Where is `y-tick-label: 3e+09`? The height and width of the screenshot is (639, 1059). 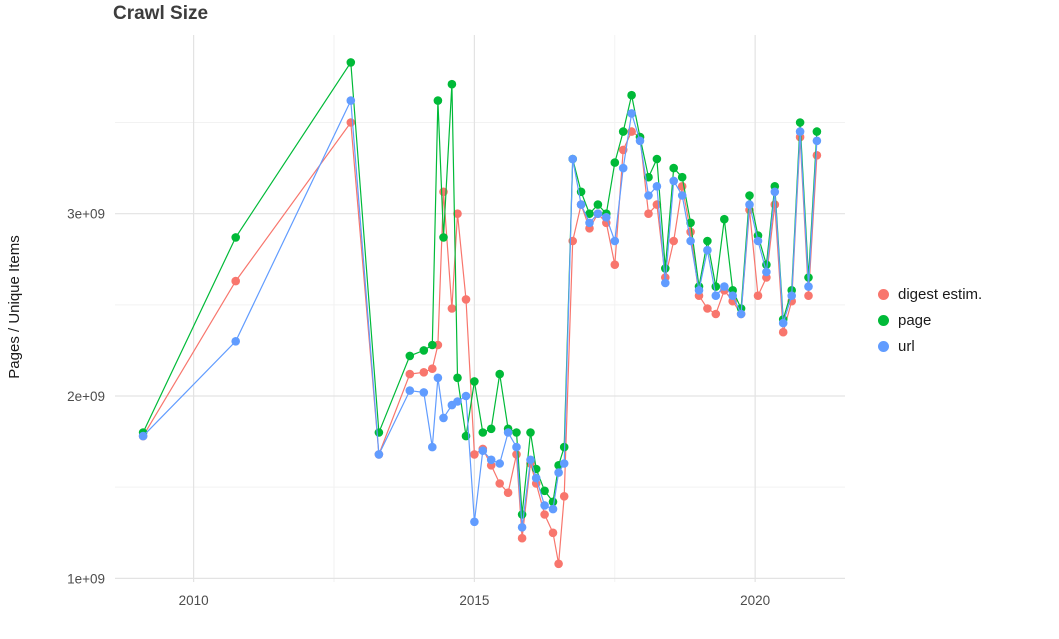
y-tick-label: 3e+09 is located at coordinates (86, 214).